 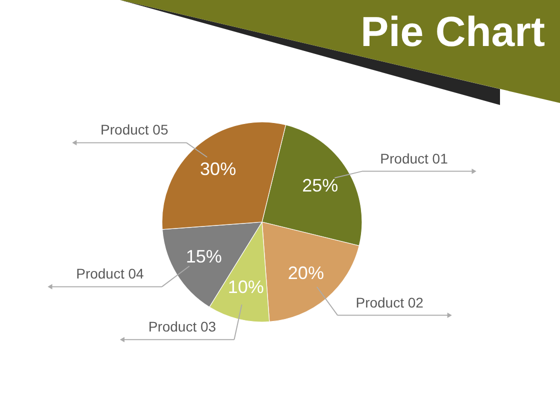 What do you see at coordinates (110, 274) in the screenshot?
I see `slice-label: Product 04` at bounding box center [110, 274].